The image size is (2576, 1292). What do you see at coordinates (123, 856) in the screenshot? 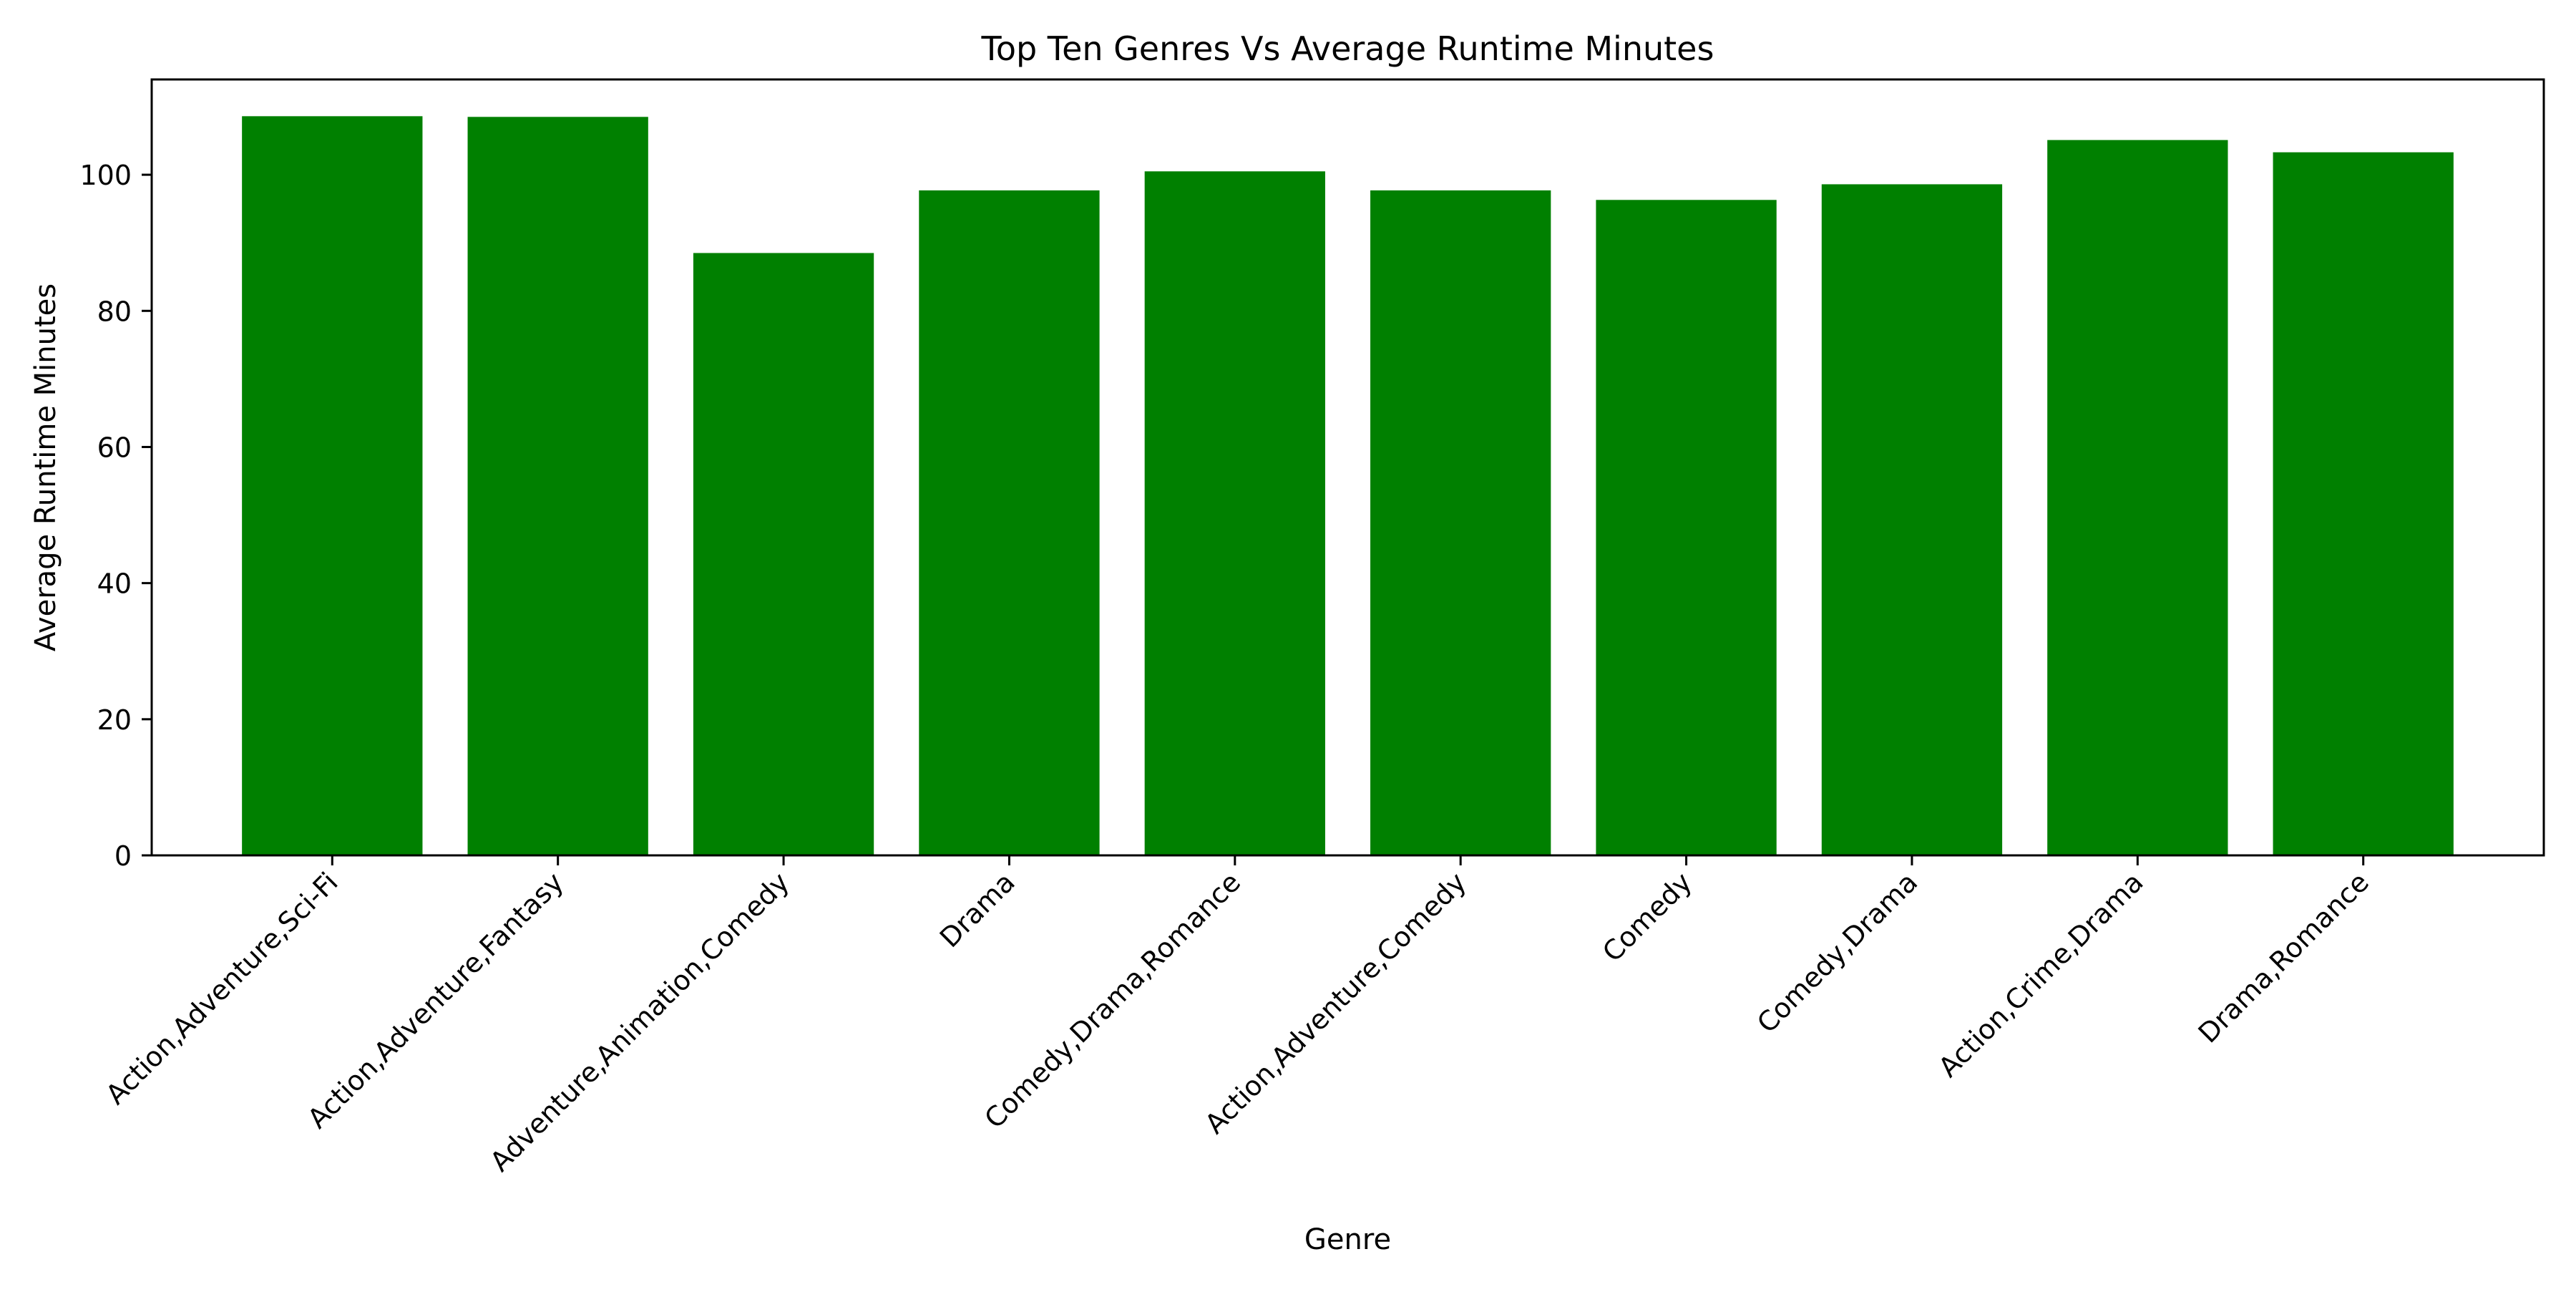
I see `y-tick-label: 0` at bounding box center [123, 856].